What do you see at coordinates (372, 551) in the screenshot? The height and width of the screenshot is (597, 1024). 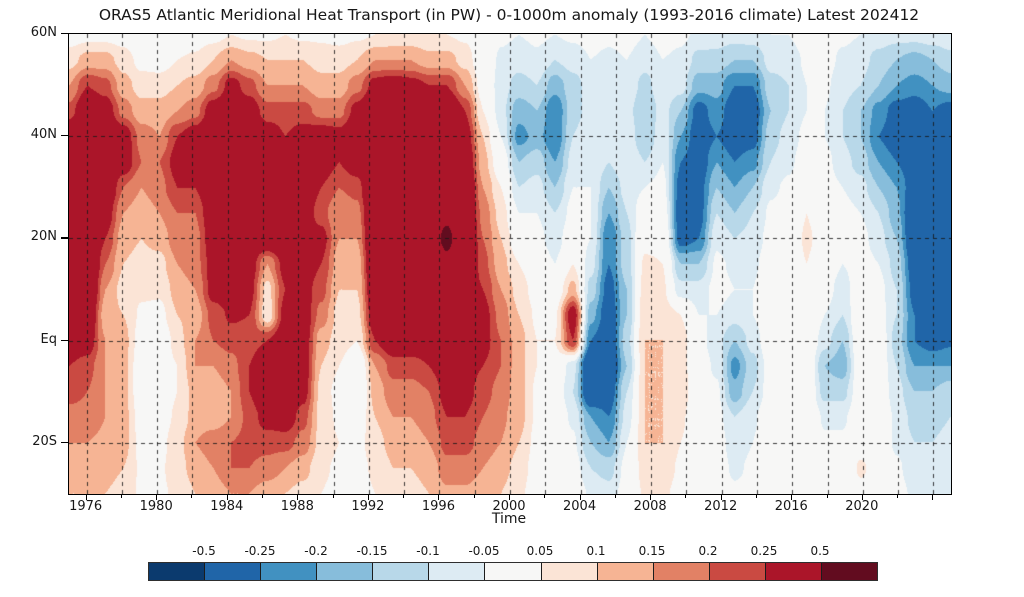 I see `colorbar-tick-label: -0.15` at bounding box center [372, 551].